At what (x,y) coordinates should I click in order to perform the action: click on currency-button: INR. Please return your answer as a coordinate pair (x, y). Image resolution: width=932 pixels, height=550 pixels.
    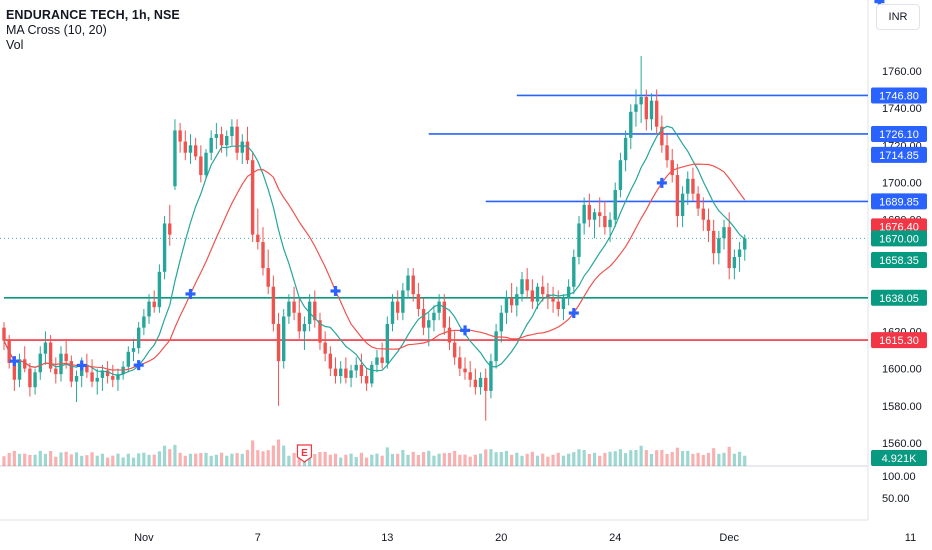
    Looking at the image, I should click on (898, 17).